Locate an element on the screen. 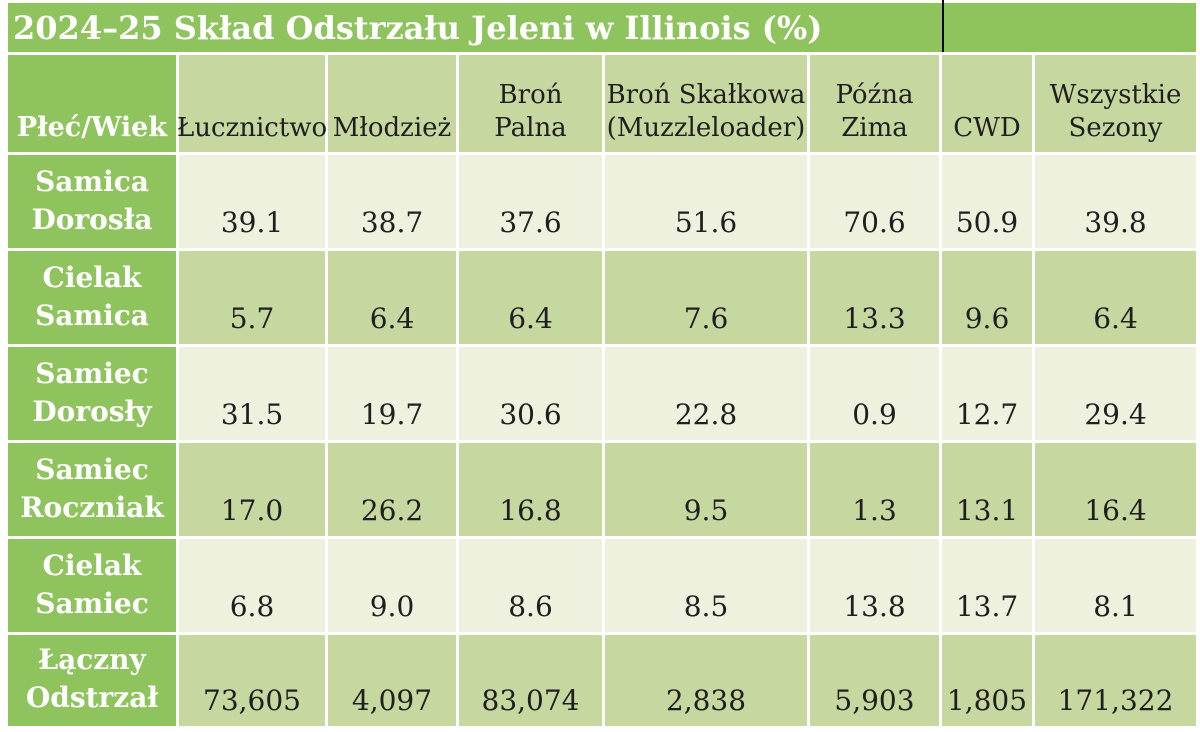  data-cell: 171,322 is located at coordinates (1115, 680).